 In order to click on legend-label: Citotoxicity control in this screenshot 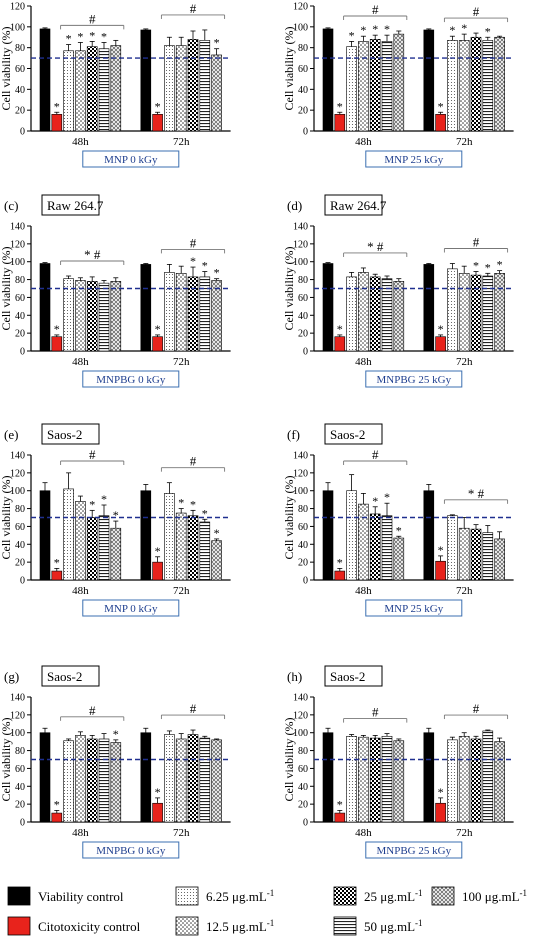, I will do `click(89, 926)`.